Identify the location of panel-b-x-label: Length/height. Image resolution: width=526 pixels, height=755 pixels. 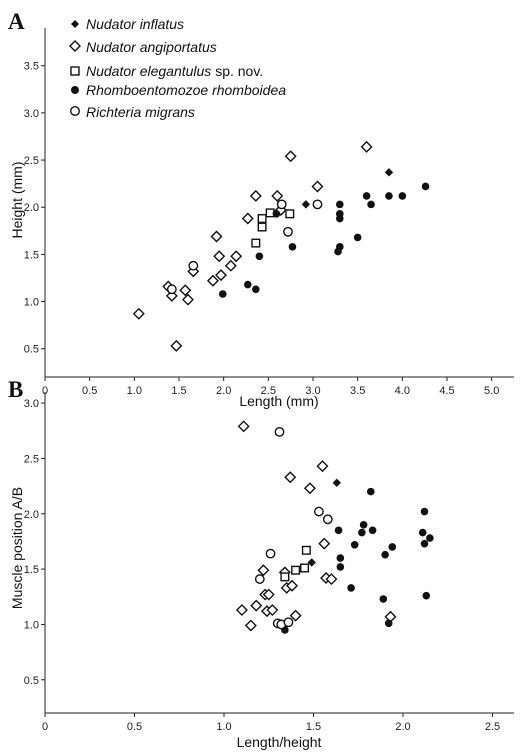
(279, 742).